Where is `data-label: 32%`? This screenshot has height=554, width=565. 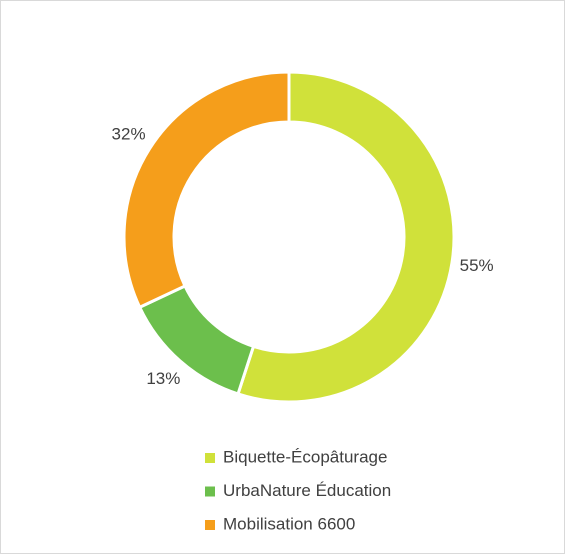
data-label: 32% is located at coordinates (129, 134).